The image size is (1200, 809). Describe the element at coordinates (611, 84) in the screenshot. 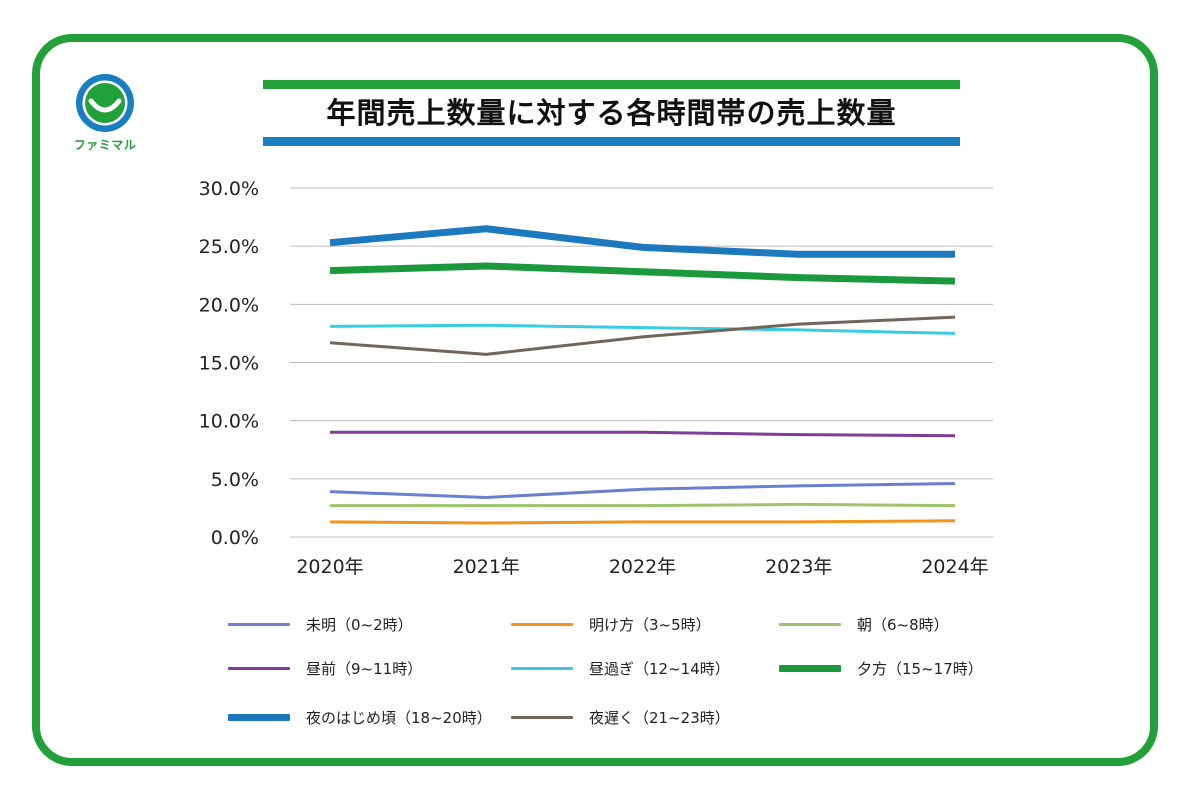

I see `title-bar-top` at that location.